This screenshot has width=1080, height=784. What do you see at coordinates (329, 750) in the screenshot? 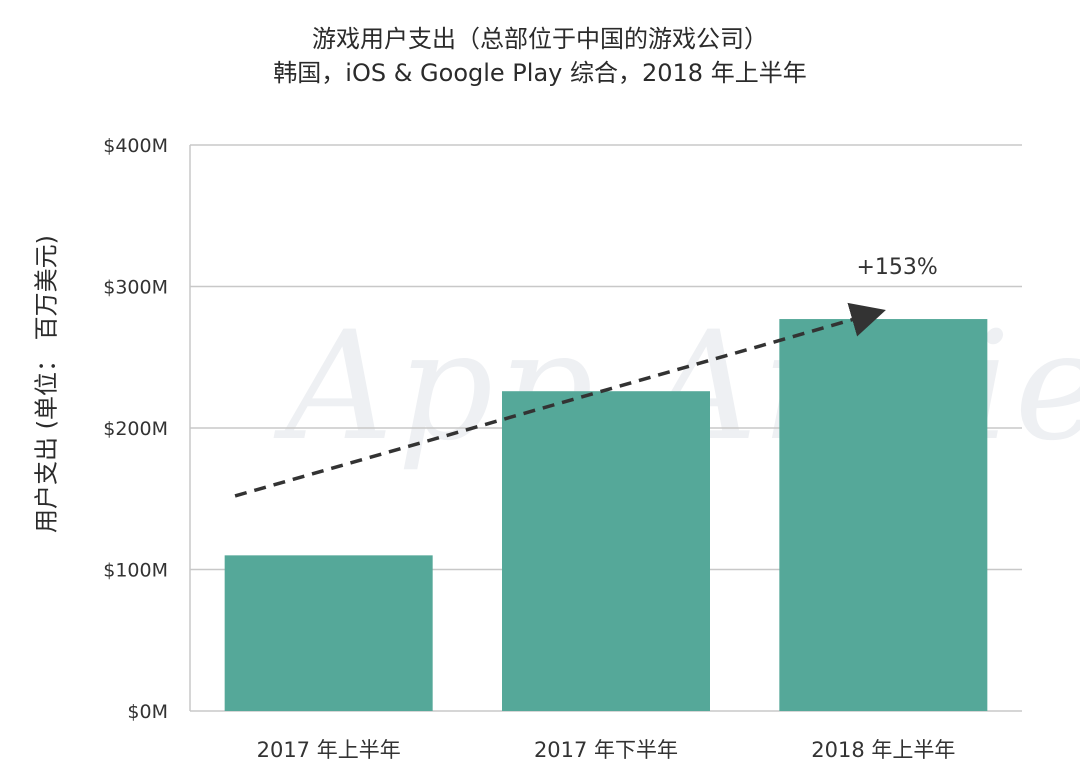
I see `x-category-label: 2017 年上半年` at bounding box center [329, 750].